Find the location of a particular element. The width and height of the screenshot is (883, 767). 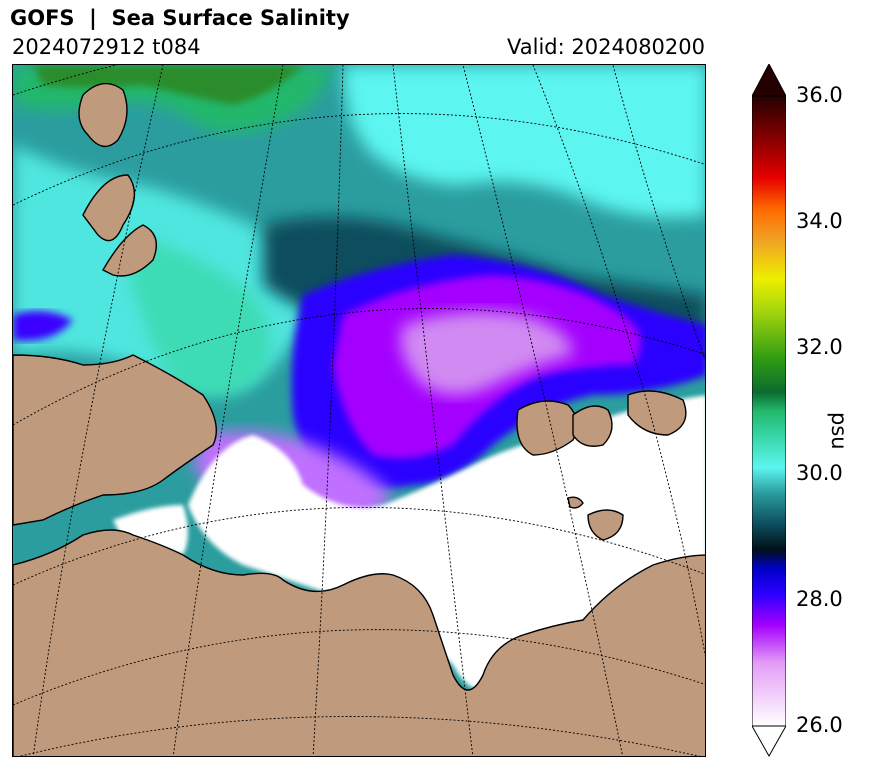

salinity-region-green-west is located at coordinates (200, 316).